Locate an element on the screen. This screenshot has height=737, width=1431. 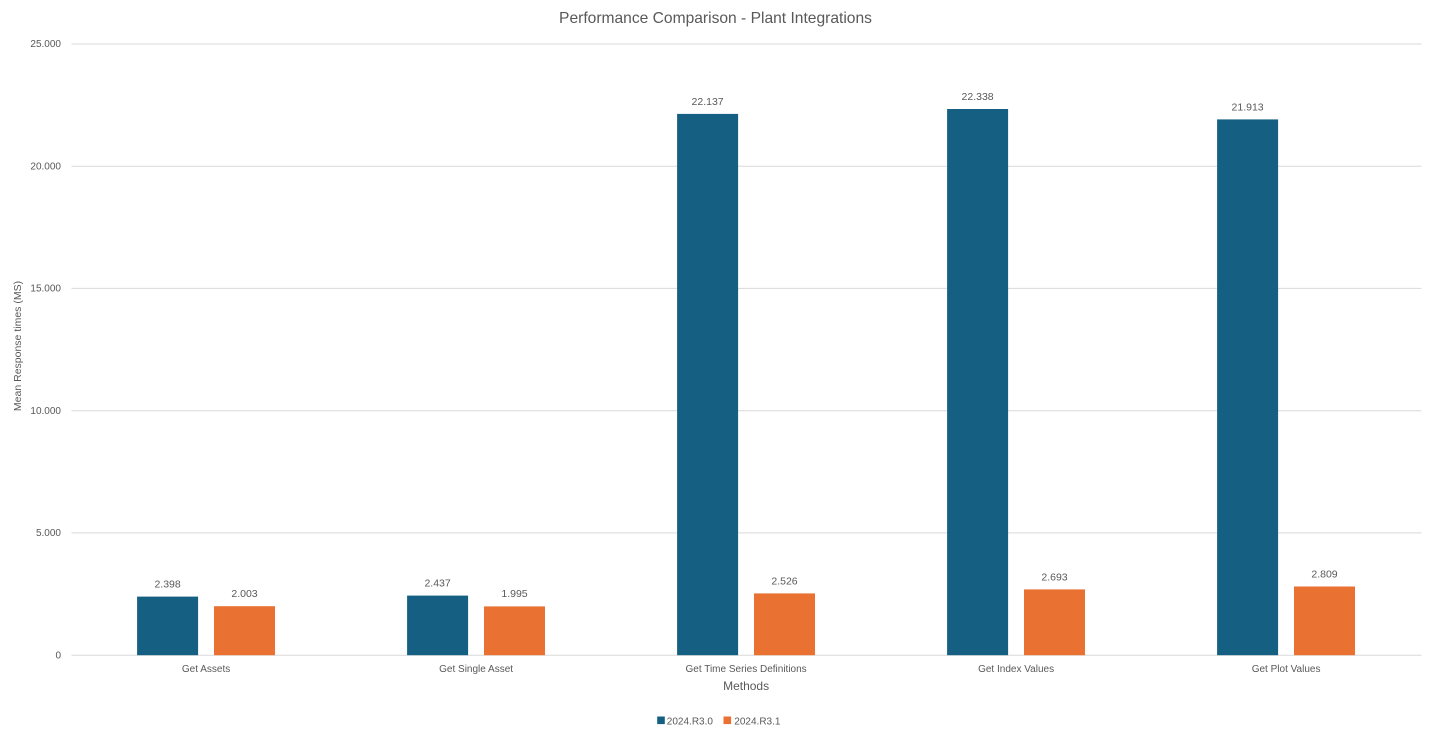
svg-text: 1.995 is located at coordinates (514, 594).